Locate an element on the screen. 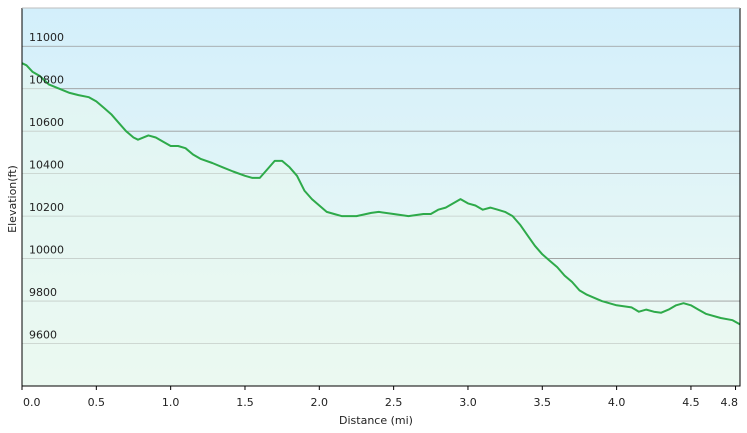 This screenshot has width=747, height=433. x-tick-label: 3.0 is located at coordinates (468, 402).